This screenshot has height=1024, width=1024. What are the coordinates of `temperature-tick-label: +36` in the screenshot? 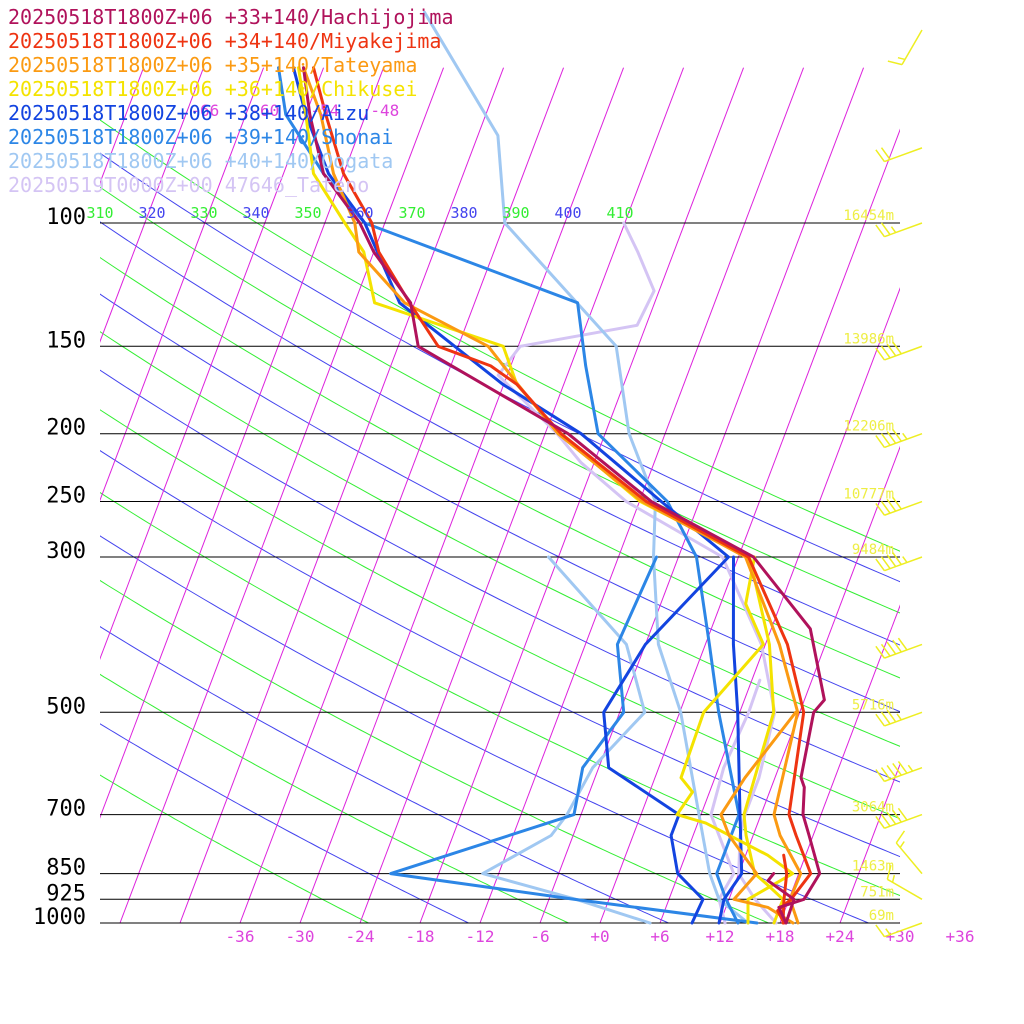 It's located at (960, 936).